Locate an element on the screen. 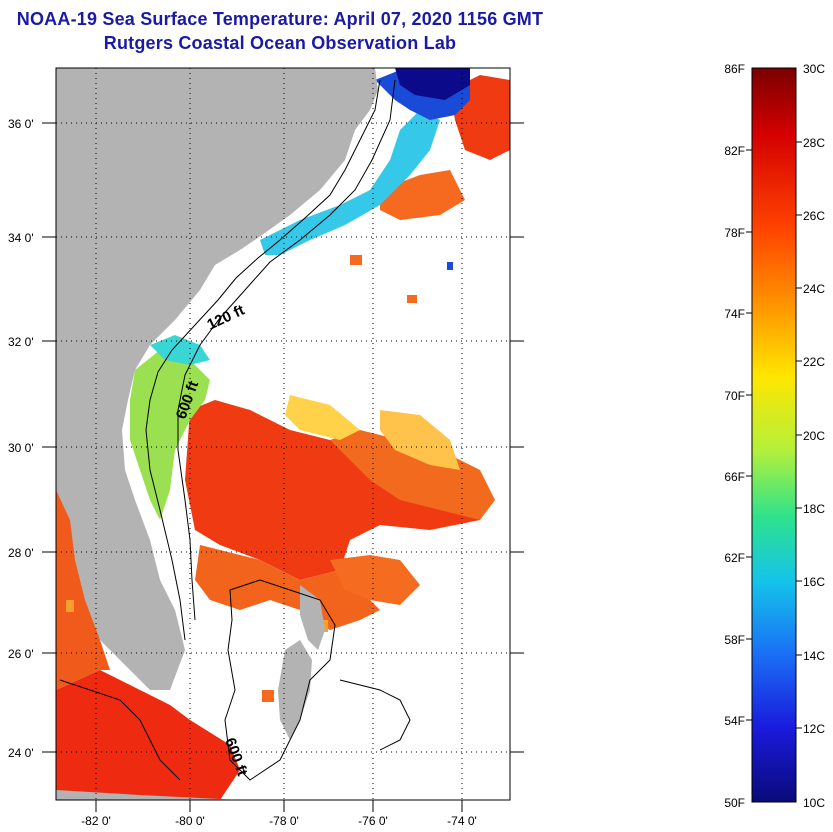 The height and width of the screenshot is (832, 833). colorbar-f-label: 74F is located at coordinates (734, 314).